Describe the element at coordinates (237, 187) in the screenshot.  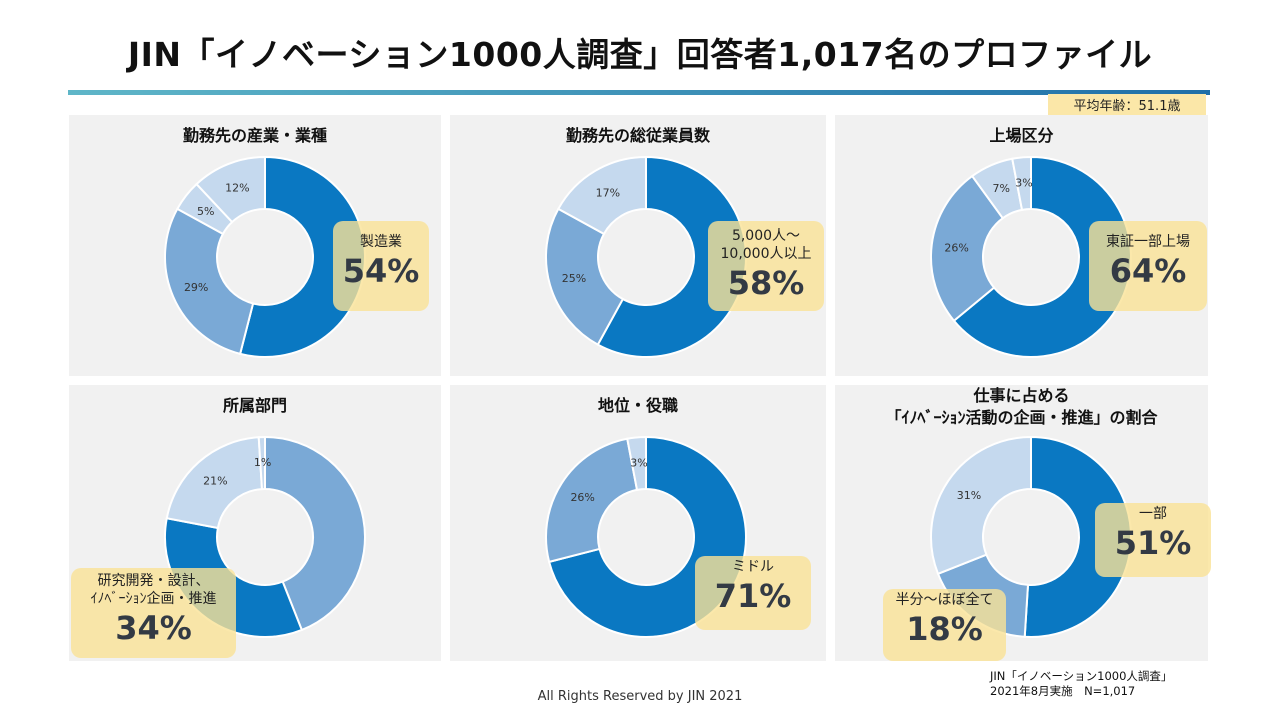
I see `slice-data-label: 12%` at that location.